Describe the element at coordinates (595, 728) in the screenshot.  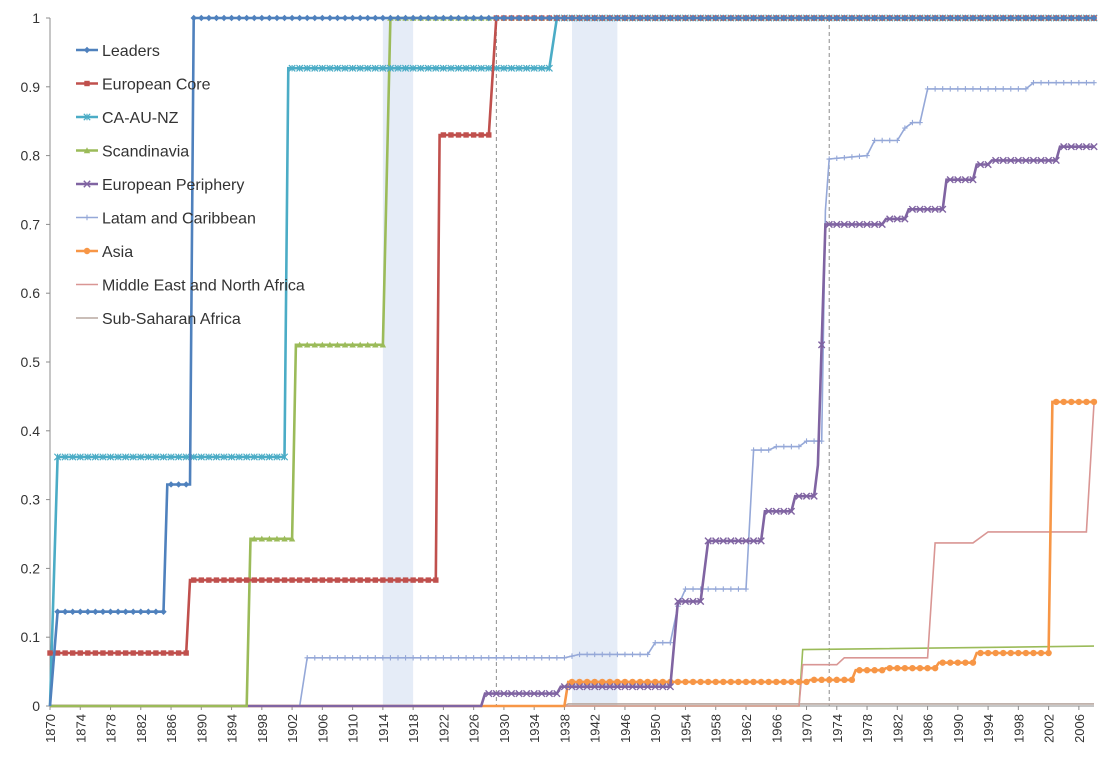
I see `x-tick-label: 1942` at that location.